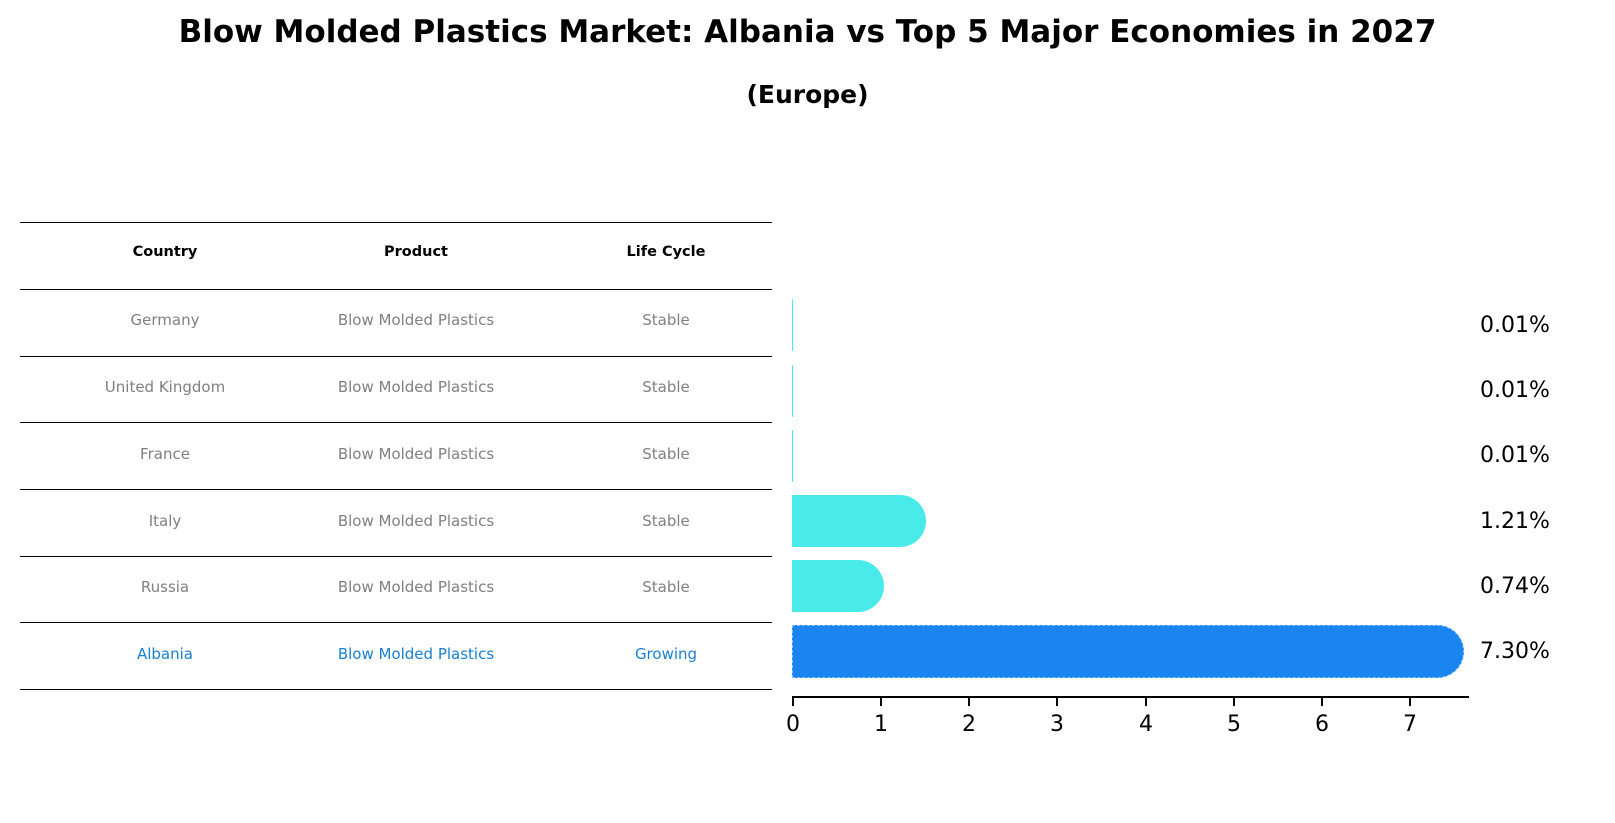 The width and height of the screenshot is (1615, 823). What do you see at coordinates (859, 521) in the screenshot?
I see `bar-italy` at bounding box center [859, 521].